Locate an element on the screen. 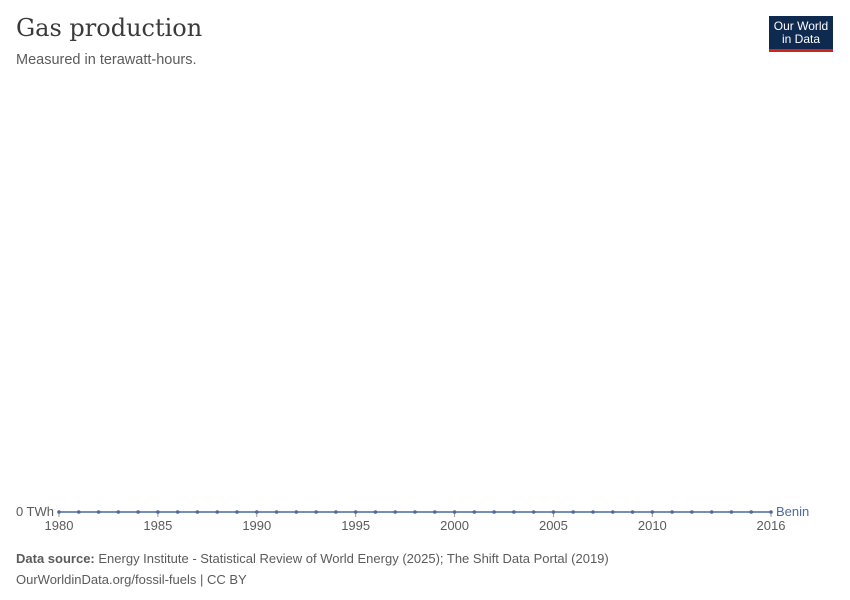 The image size is (850, 600). footer-link: OurWorldinData.org/fossil-fuels is located at coordinates (106, 579).